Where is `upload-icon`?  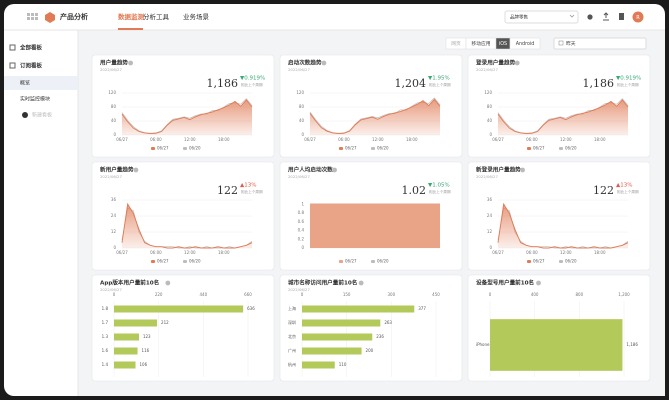 upload-icon is located at coordinates (606, 16).